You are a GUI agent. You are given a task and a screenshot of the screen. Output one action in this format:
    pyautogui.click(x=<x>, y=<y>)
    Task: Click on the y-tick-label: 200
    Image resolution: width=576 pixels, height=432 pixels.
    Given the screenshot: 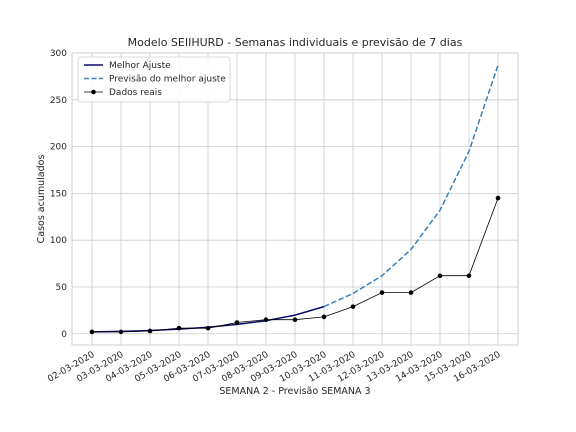 What is the action you would take?
    pyautogui.click(x=58, y=148)
    